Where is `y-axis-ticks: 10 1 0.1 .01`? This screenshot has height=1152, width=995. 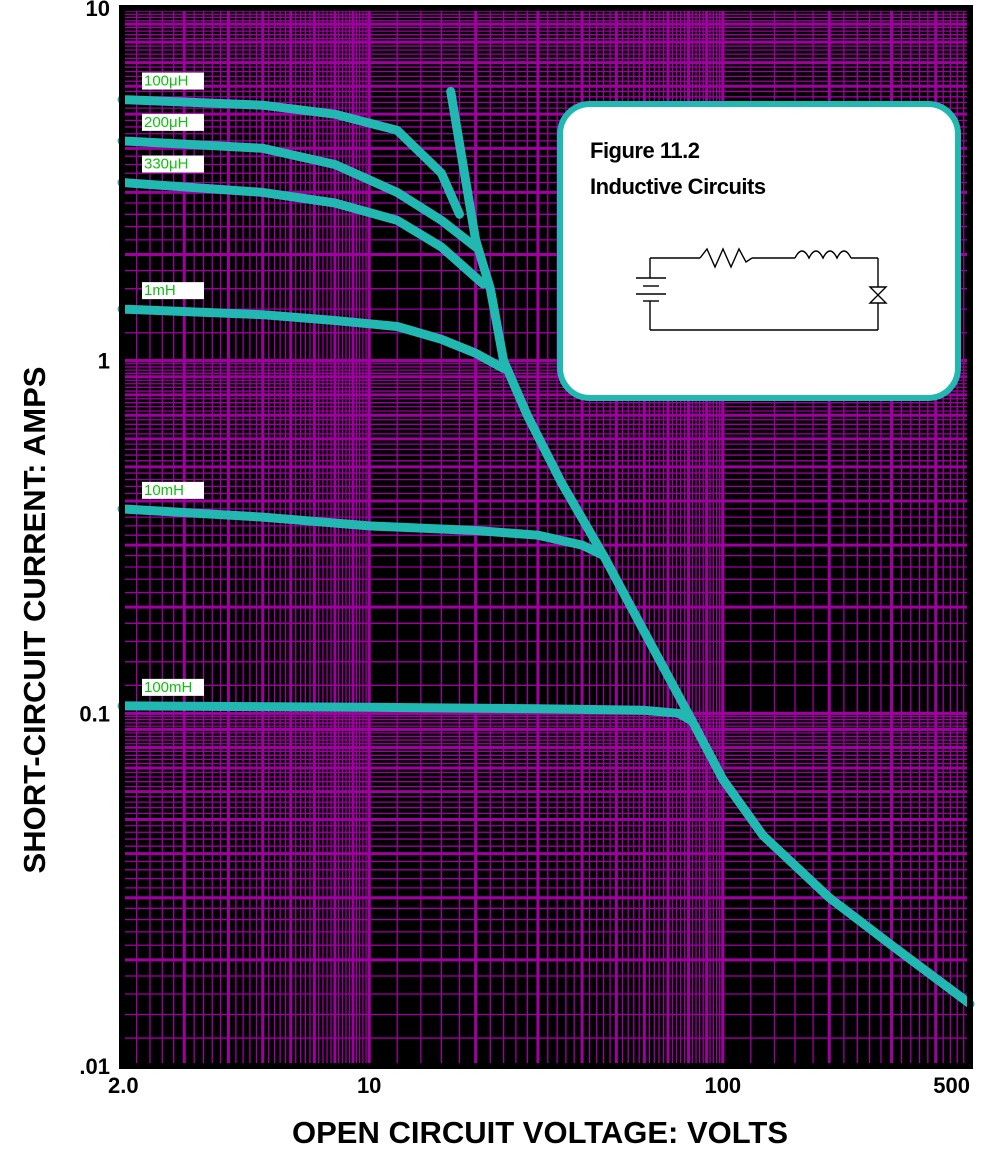 y-axis-ticks: 10 1 0.1 .01 is located at coordinates (94, 539).